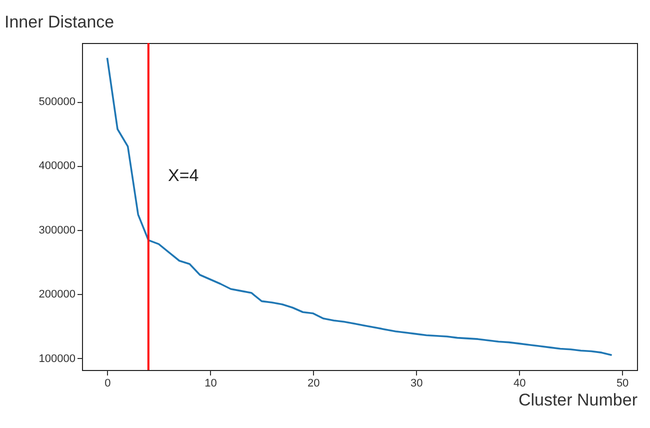 This screenshot has width=650, height=428. Describe the element at coordinates (519, 384) in the screenshot. I see `x-tick-label: 40` at that location.